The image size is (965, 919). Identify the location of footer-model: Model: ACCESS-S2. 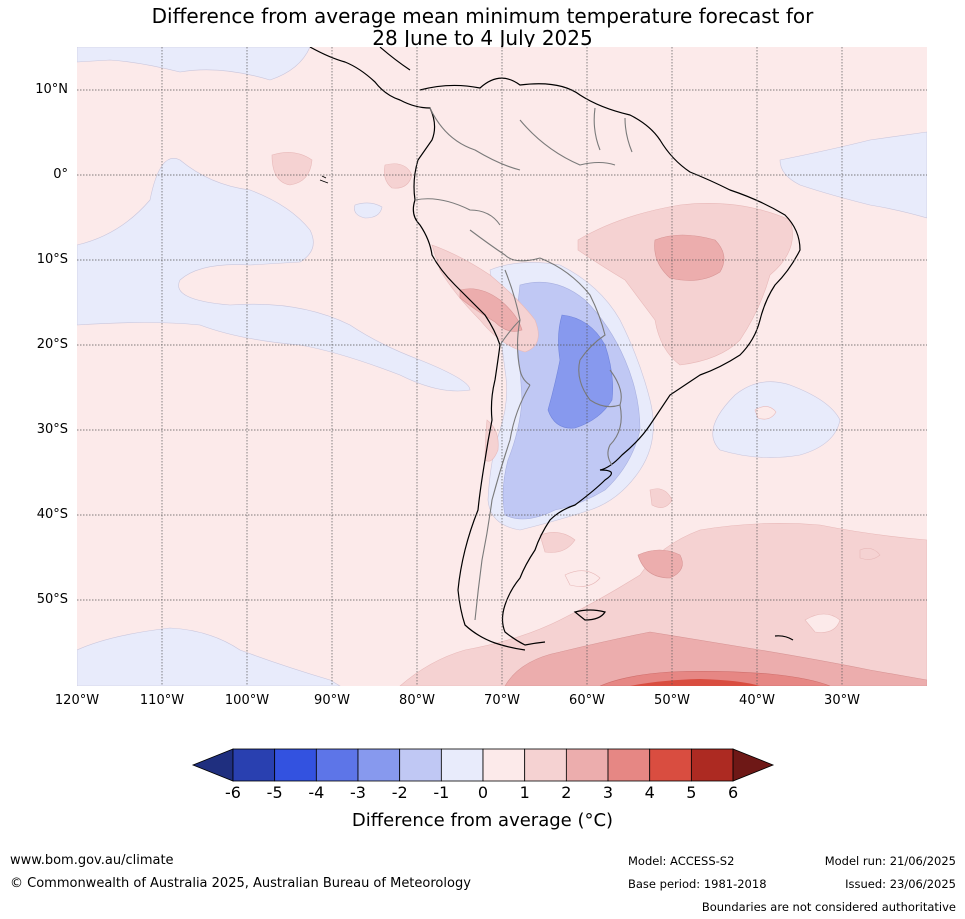
(681, 861).